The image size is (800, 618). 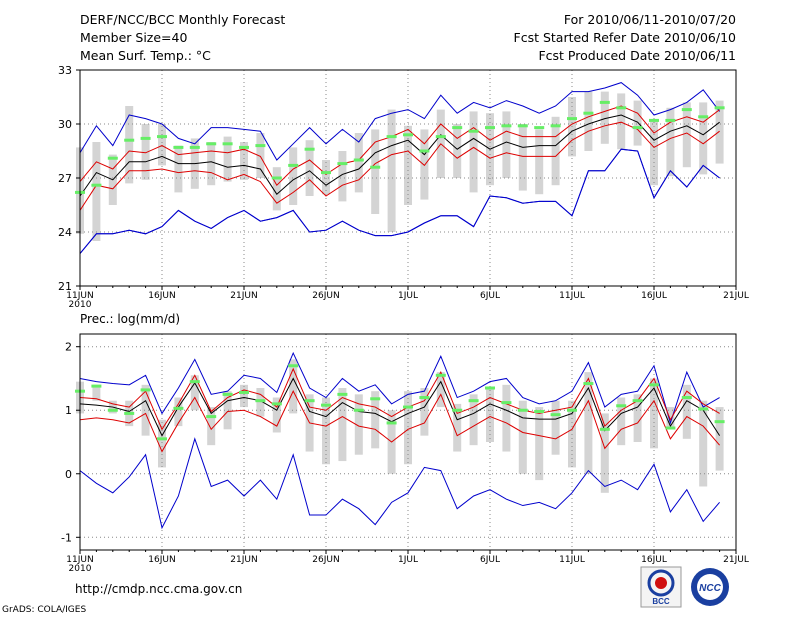 I want to click on bcc-logo-icon: BCC, so click(x=661, y=587).